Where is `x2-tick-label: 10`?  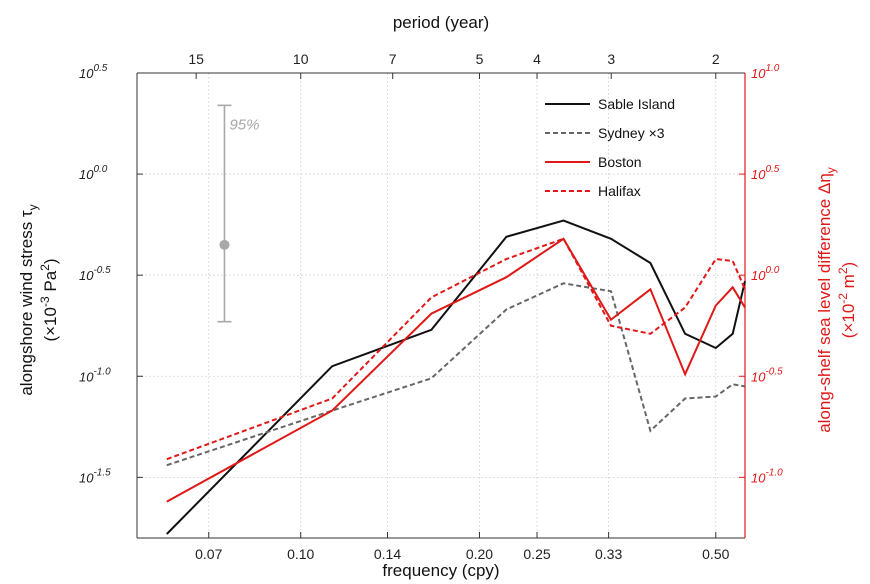 x2-tick-label: 10 is located at coordinates (301, 59).